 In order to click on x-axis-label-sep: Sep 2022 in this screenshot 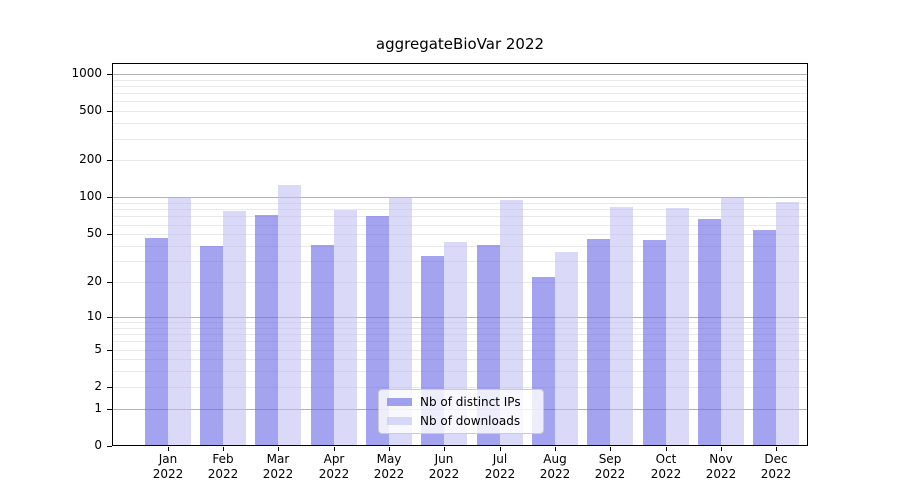, I will do `click(610, 467)`.